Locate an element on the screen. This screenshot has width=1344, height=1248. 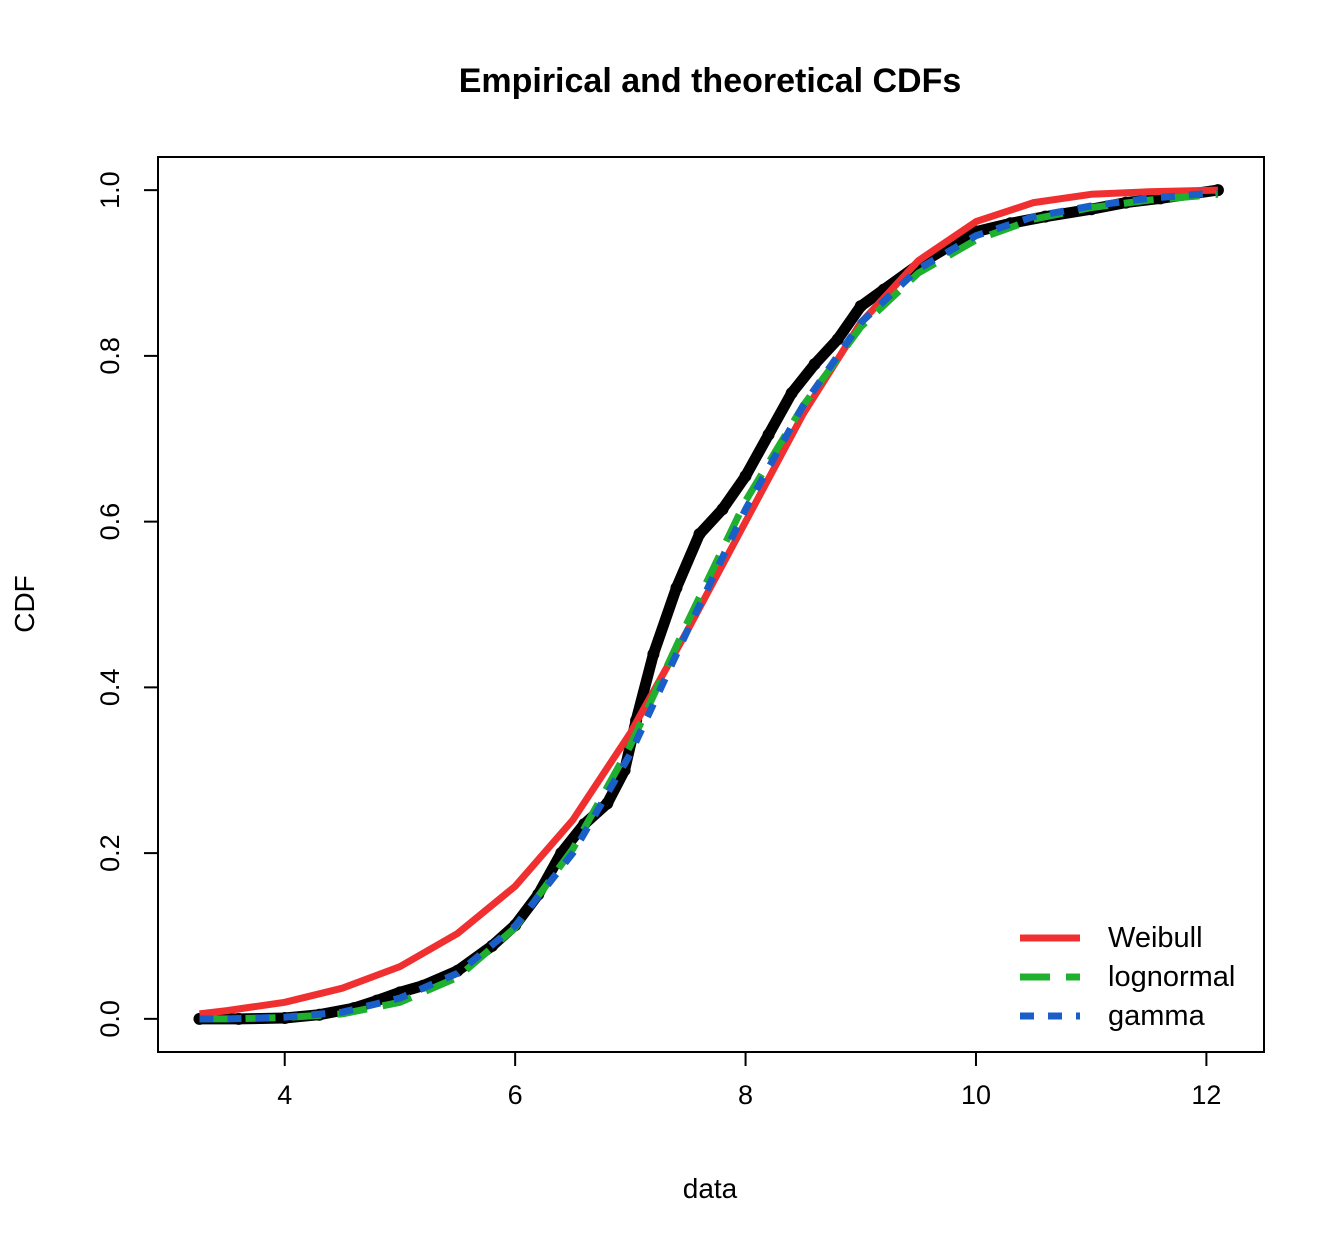
y-tick-label: 0.2 is located at coordinates (110, 853).